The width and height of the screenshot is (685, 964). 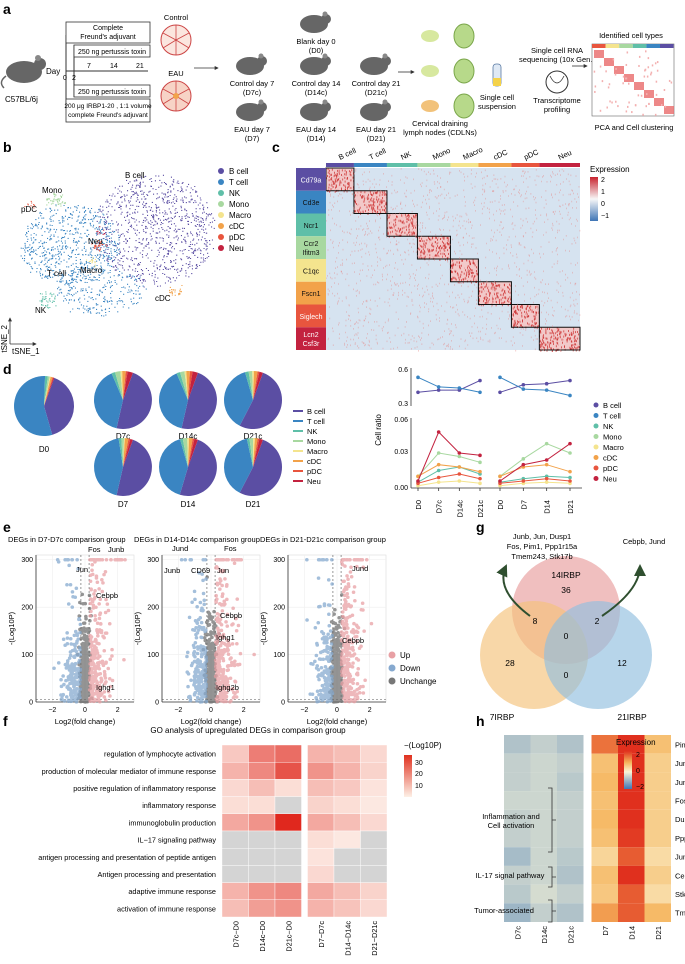 I want to click on h-column-label: D14c, so click(x=544, y=935).